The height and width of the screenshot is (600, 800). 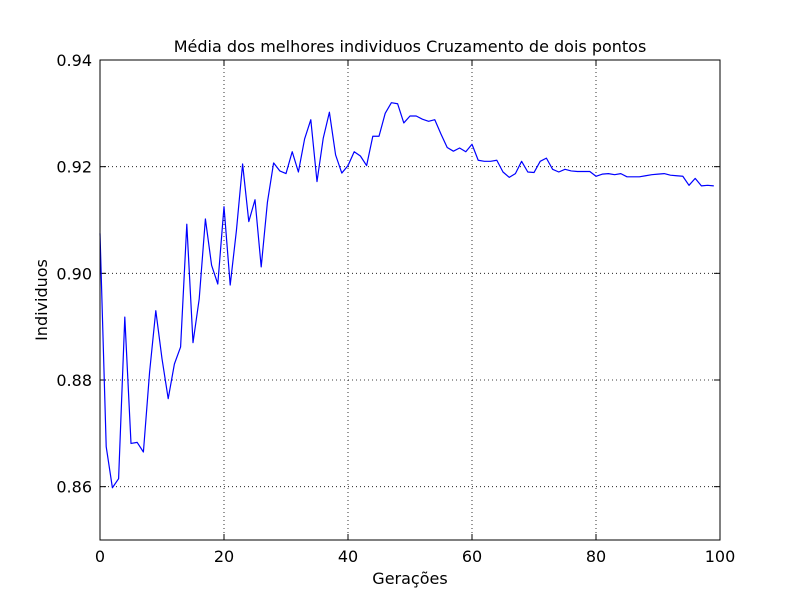 What do you see at coordinates (74, 380) in the screenshot?
I see `y-tick-label: 0.88` at bounding box center [74, 380].